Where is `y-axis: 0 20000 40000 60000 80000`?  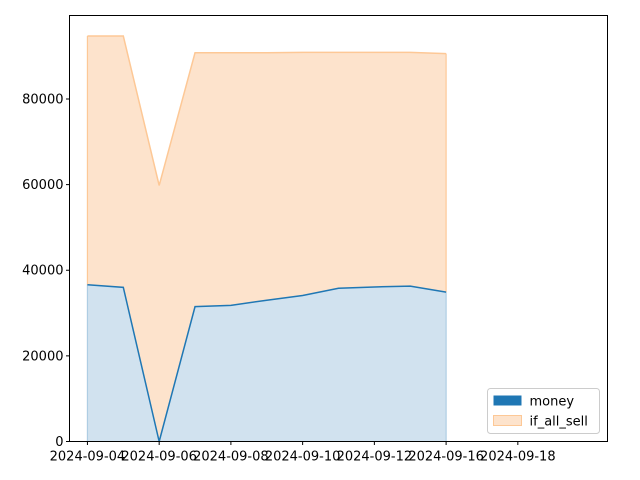
y-axis: 0 20000 40000 60000 80000 is located at coordinates (46, 271).